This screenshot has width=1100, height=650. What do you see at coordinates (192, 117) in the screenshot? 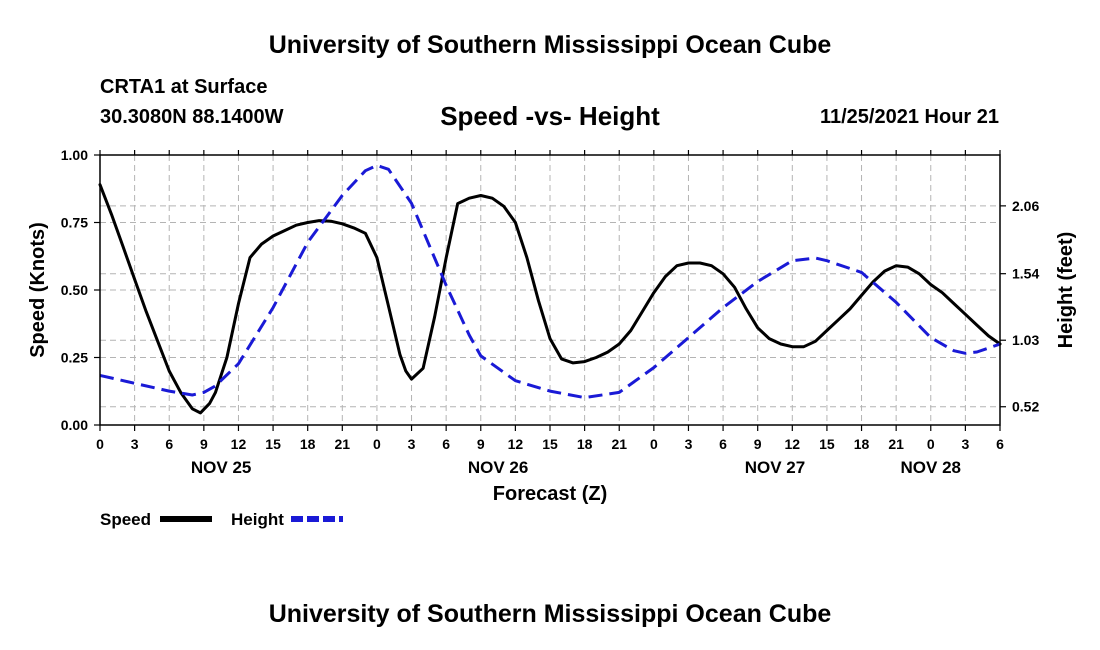
I see `coordinates-label: 30.3080N 88.1400W` at bounding box center [192, 117].